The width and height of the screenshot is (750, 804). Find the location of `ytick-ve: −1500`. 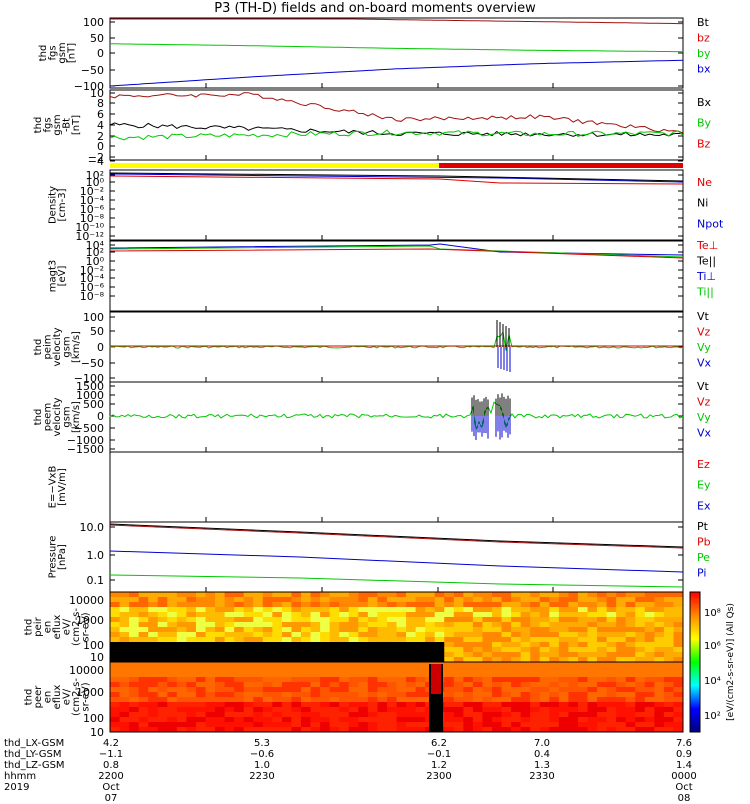

ytick-ve: −1500 is located at coordinates (85, 449).